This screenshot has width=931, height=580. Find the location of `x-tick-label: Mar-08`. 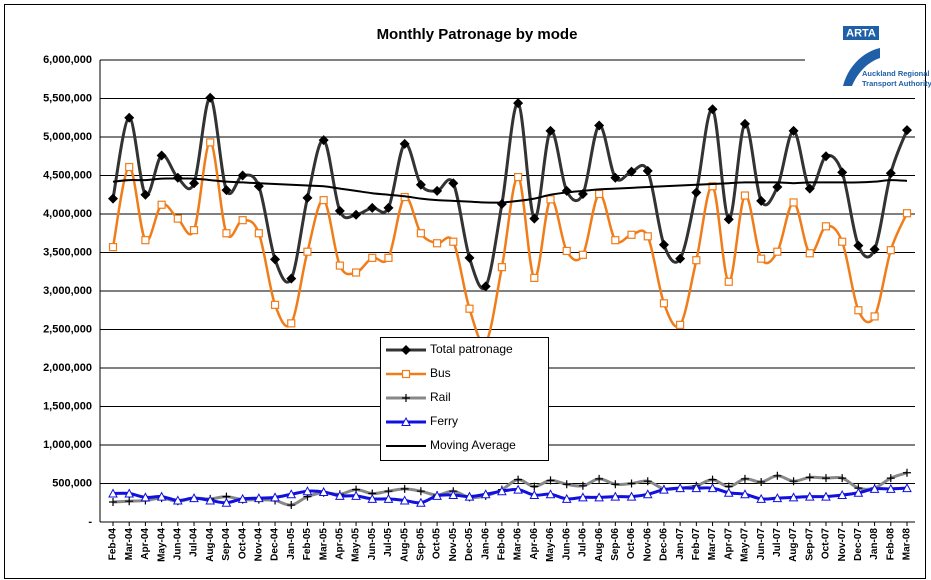

x-tick-label: Mar-08 is located at coordinates (907, 544).